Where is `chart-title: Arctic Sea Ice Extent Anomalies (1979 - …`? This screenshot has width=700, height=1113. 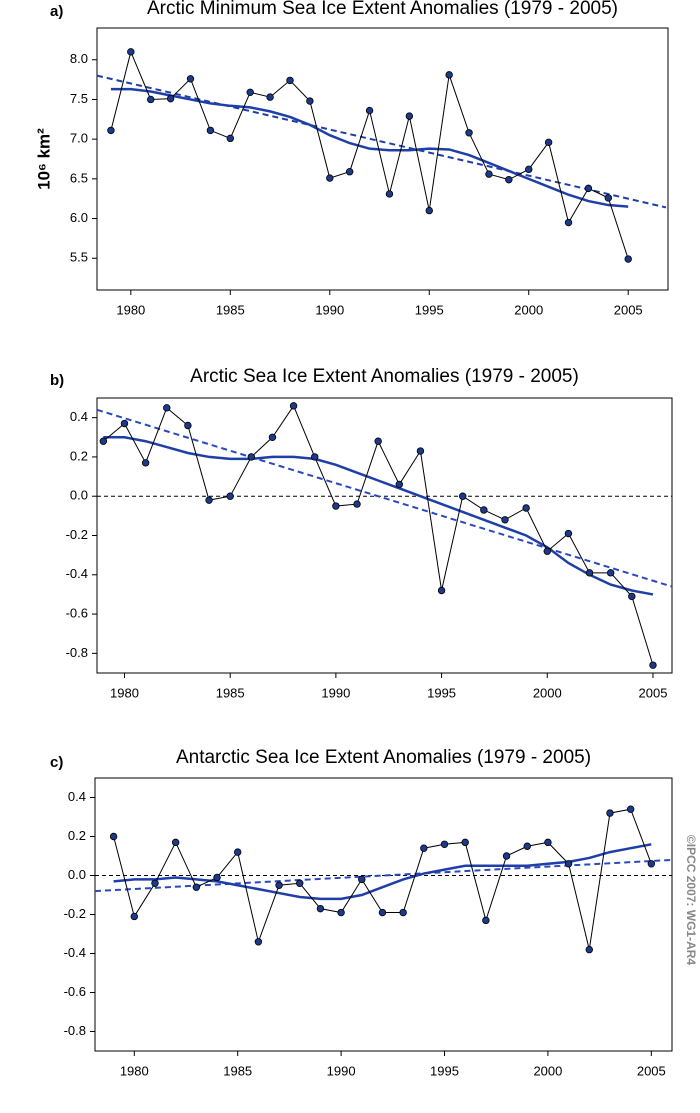
chart-title: Arctic Sea Ice Extent Anomalies (1979 - … is located at coordinates (384, 376).